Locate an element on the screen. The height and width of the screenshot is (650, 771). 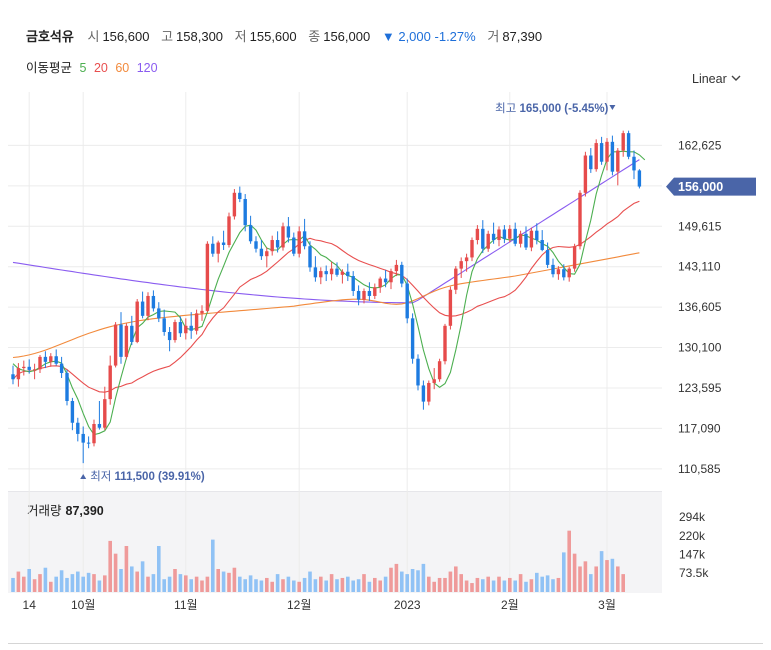
x-tick-label: 10월 is located at coordinates (83, 605).